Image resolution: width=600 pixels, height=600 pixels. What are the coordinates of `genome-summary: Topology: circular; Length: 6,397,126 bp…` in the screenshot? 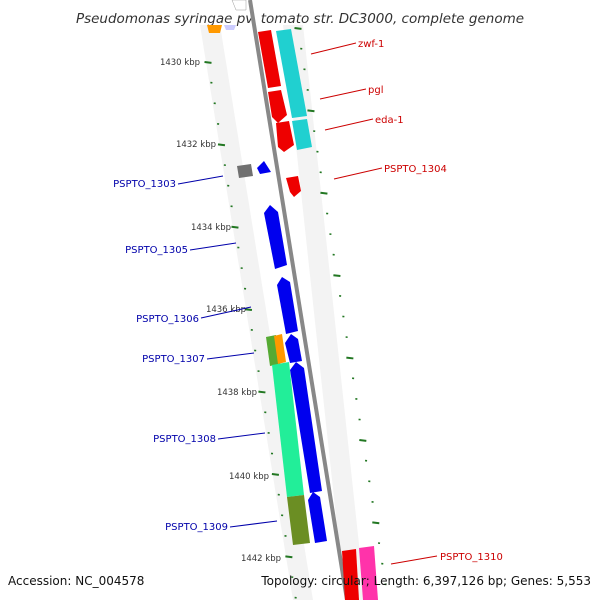 It's located at (426, 581).